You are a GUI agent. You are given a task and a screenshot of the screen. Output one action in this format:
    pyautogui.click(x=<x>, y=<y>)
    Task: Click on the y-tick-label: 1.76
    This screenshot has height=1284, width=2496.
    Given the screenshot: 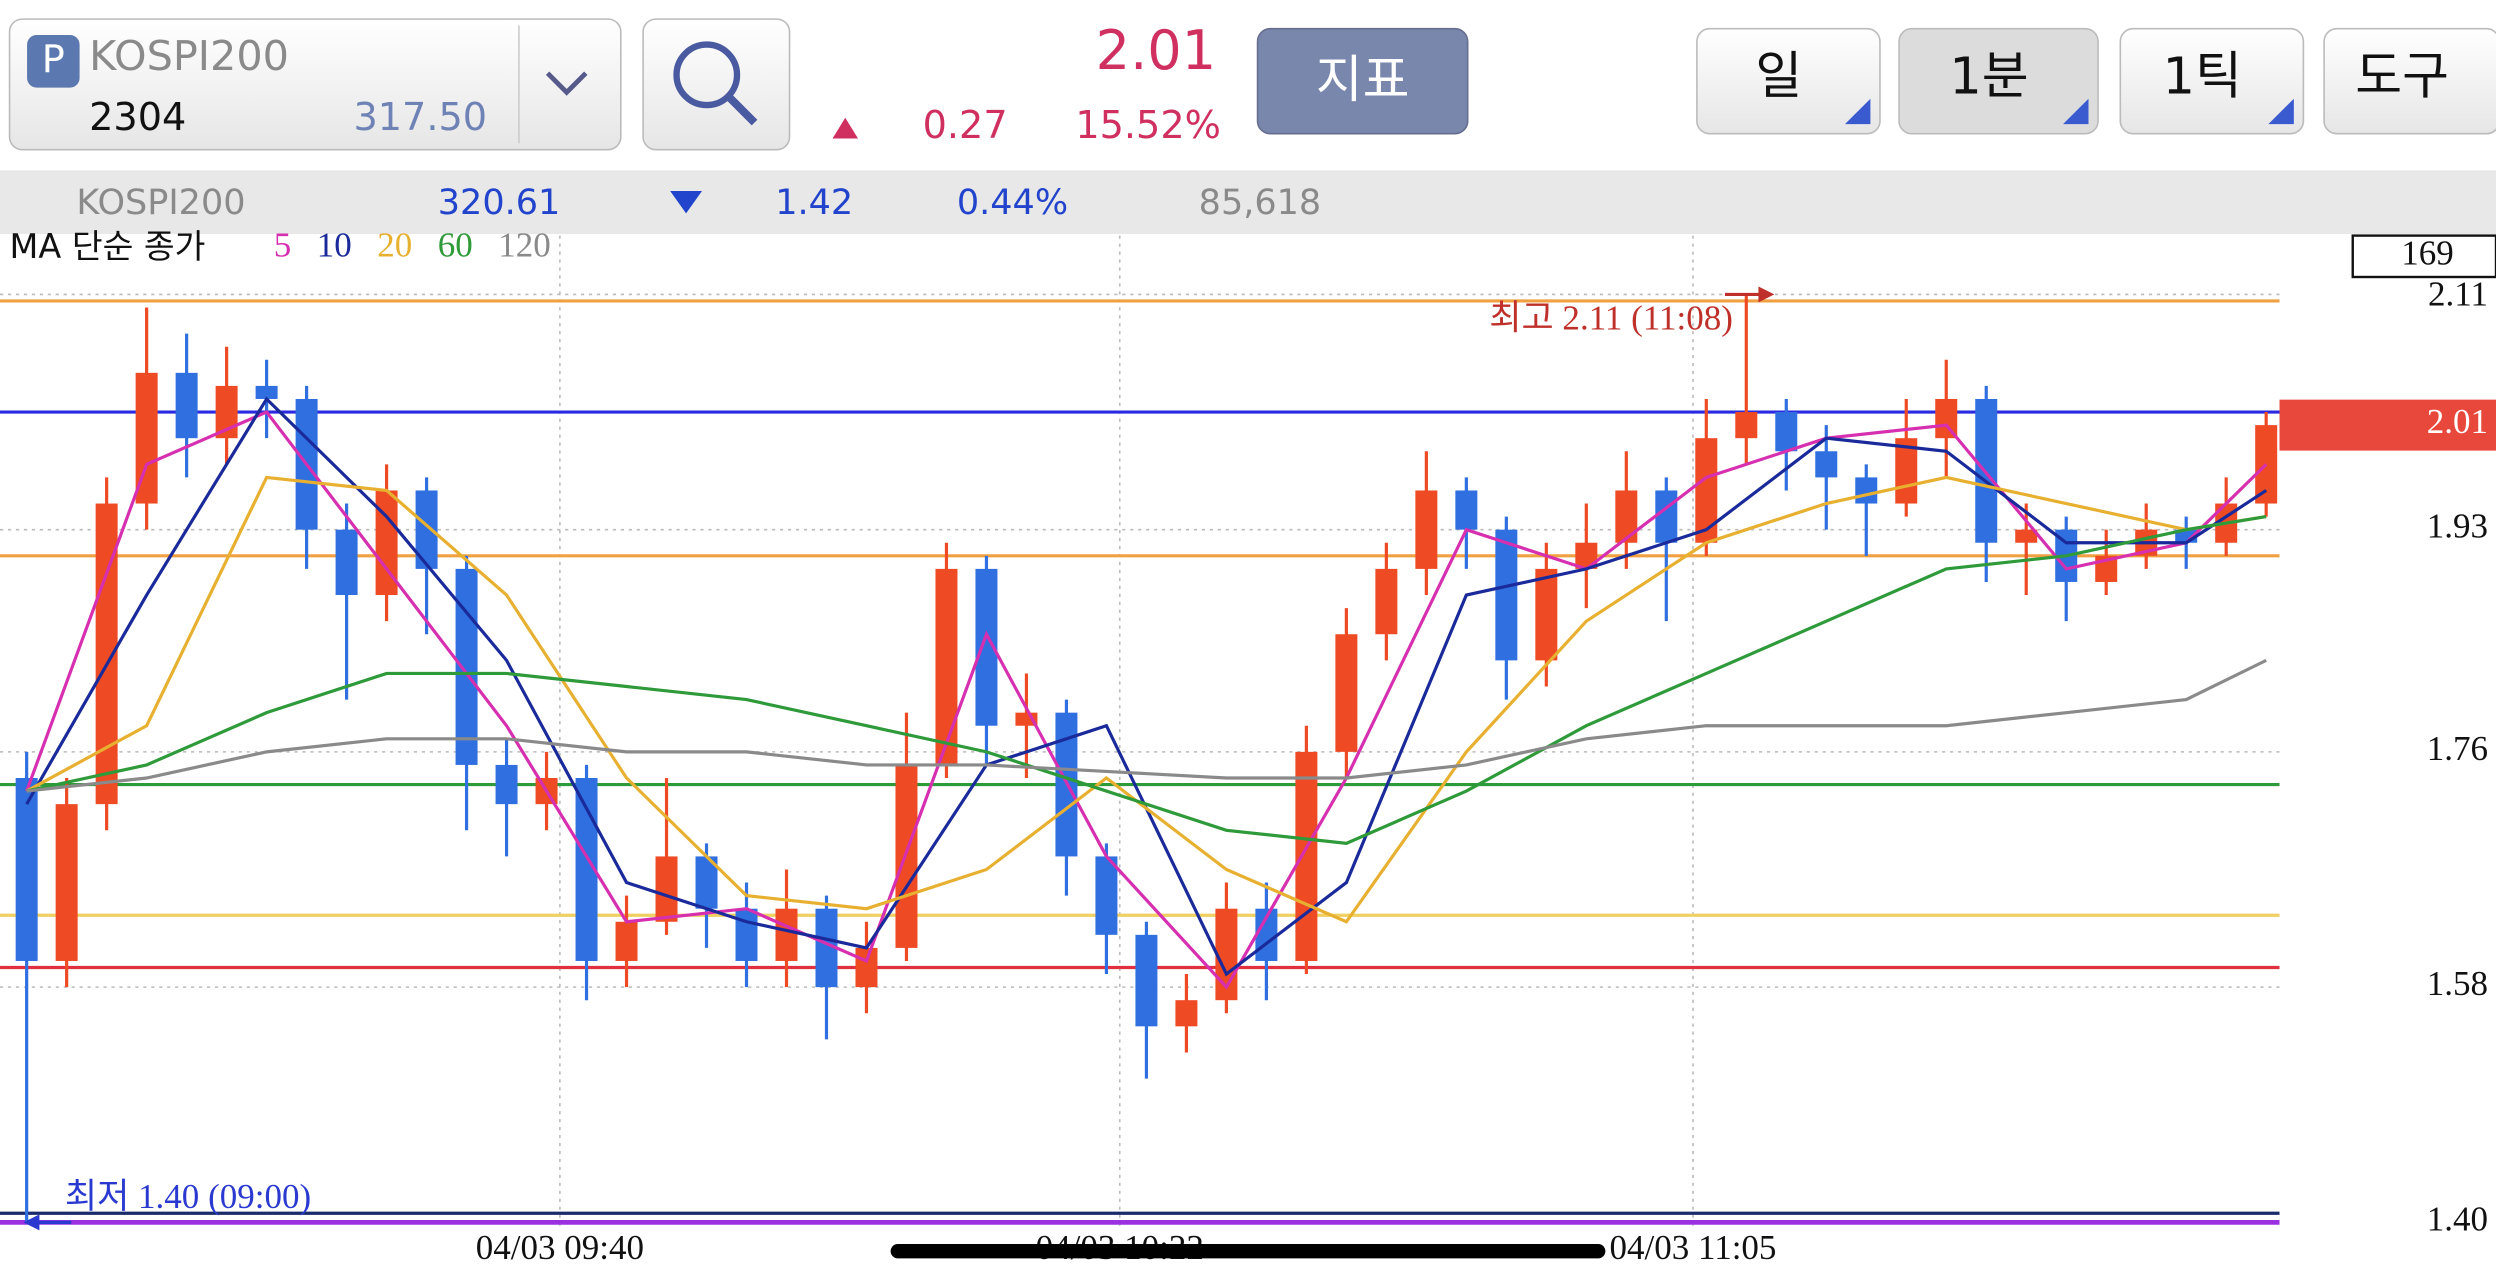 What is the action you would take?
    pyautogui.click(x=2457, y=748)
    